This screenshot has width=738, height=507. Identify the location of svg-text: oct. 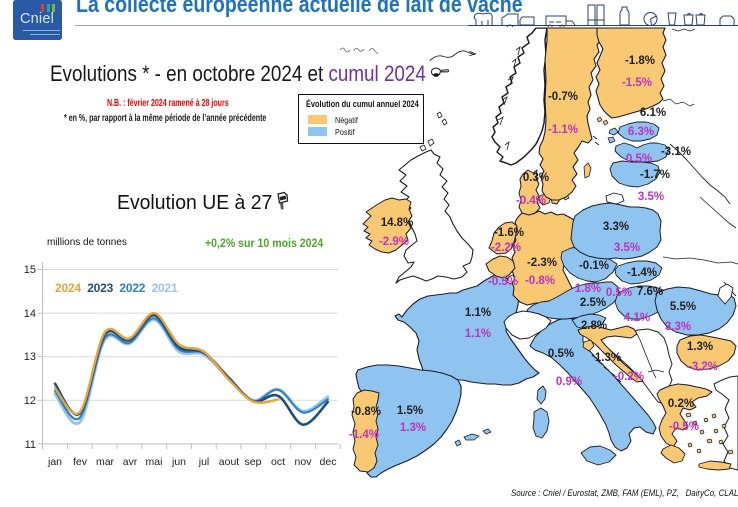
(278, 462).